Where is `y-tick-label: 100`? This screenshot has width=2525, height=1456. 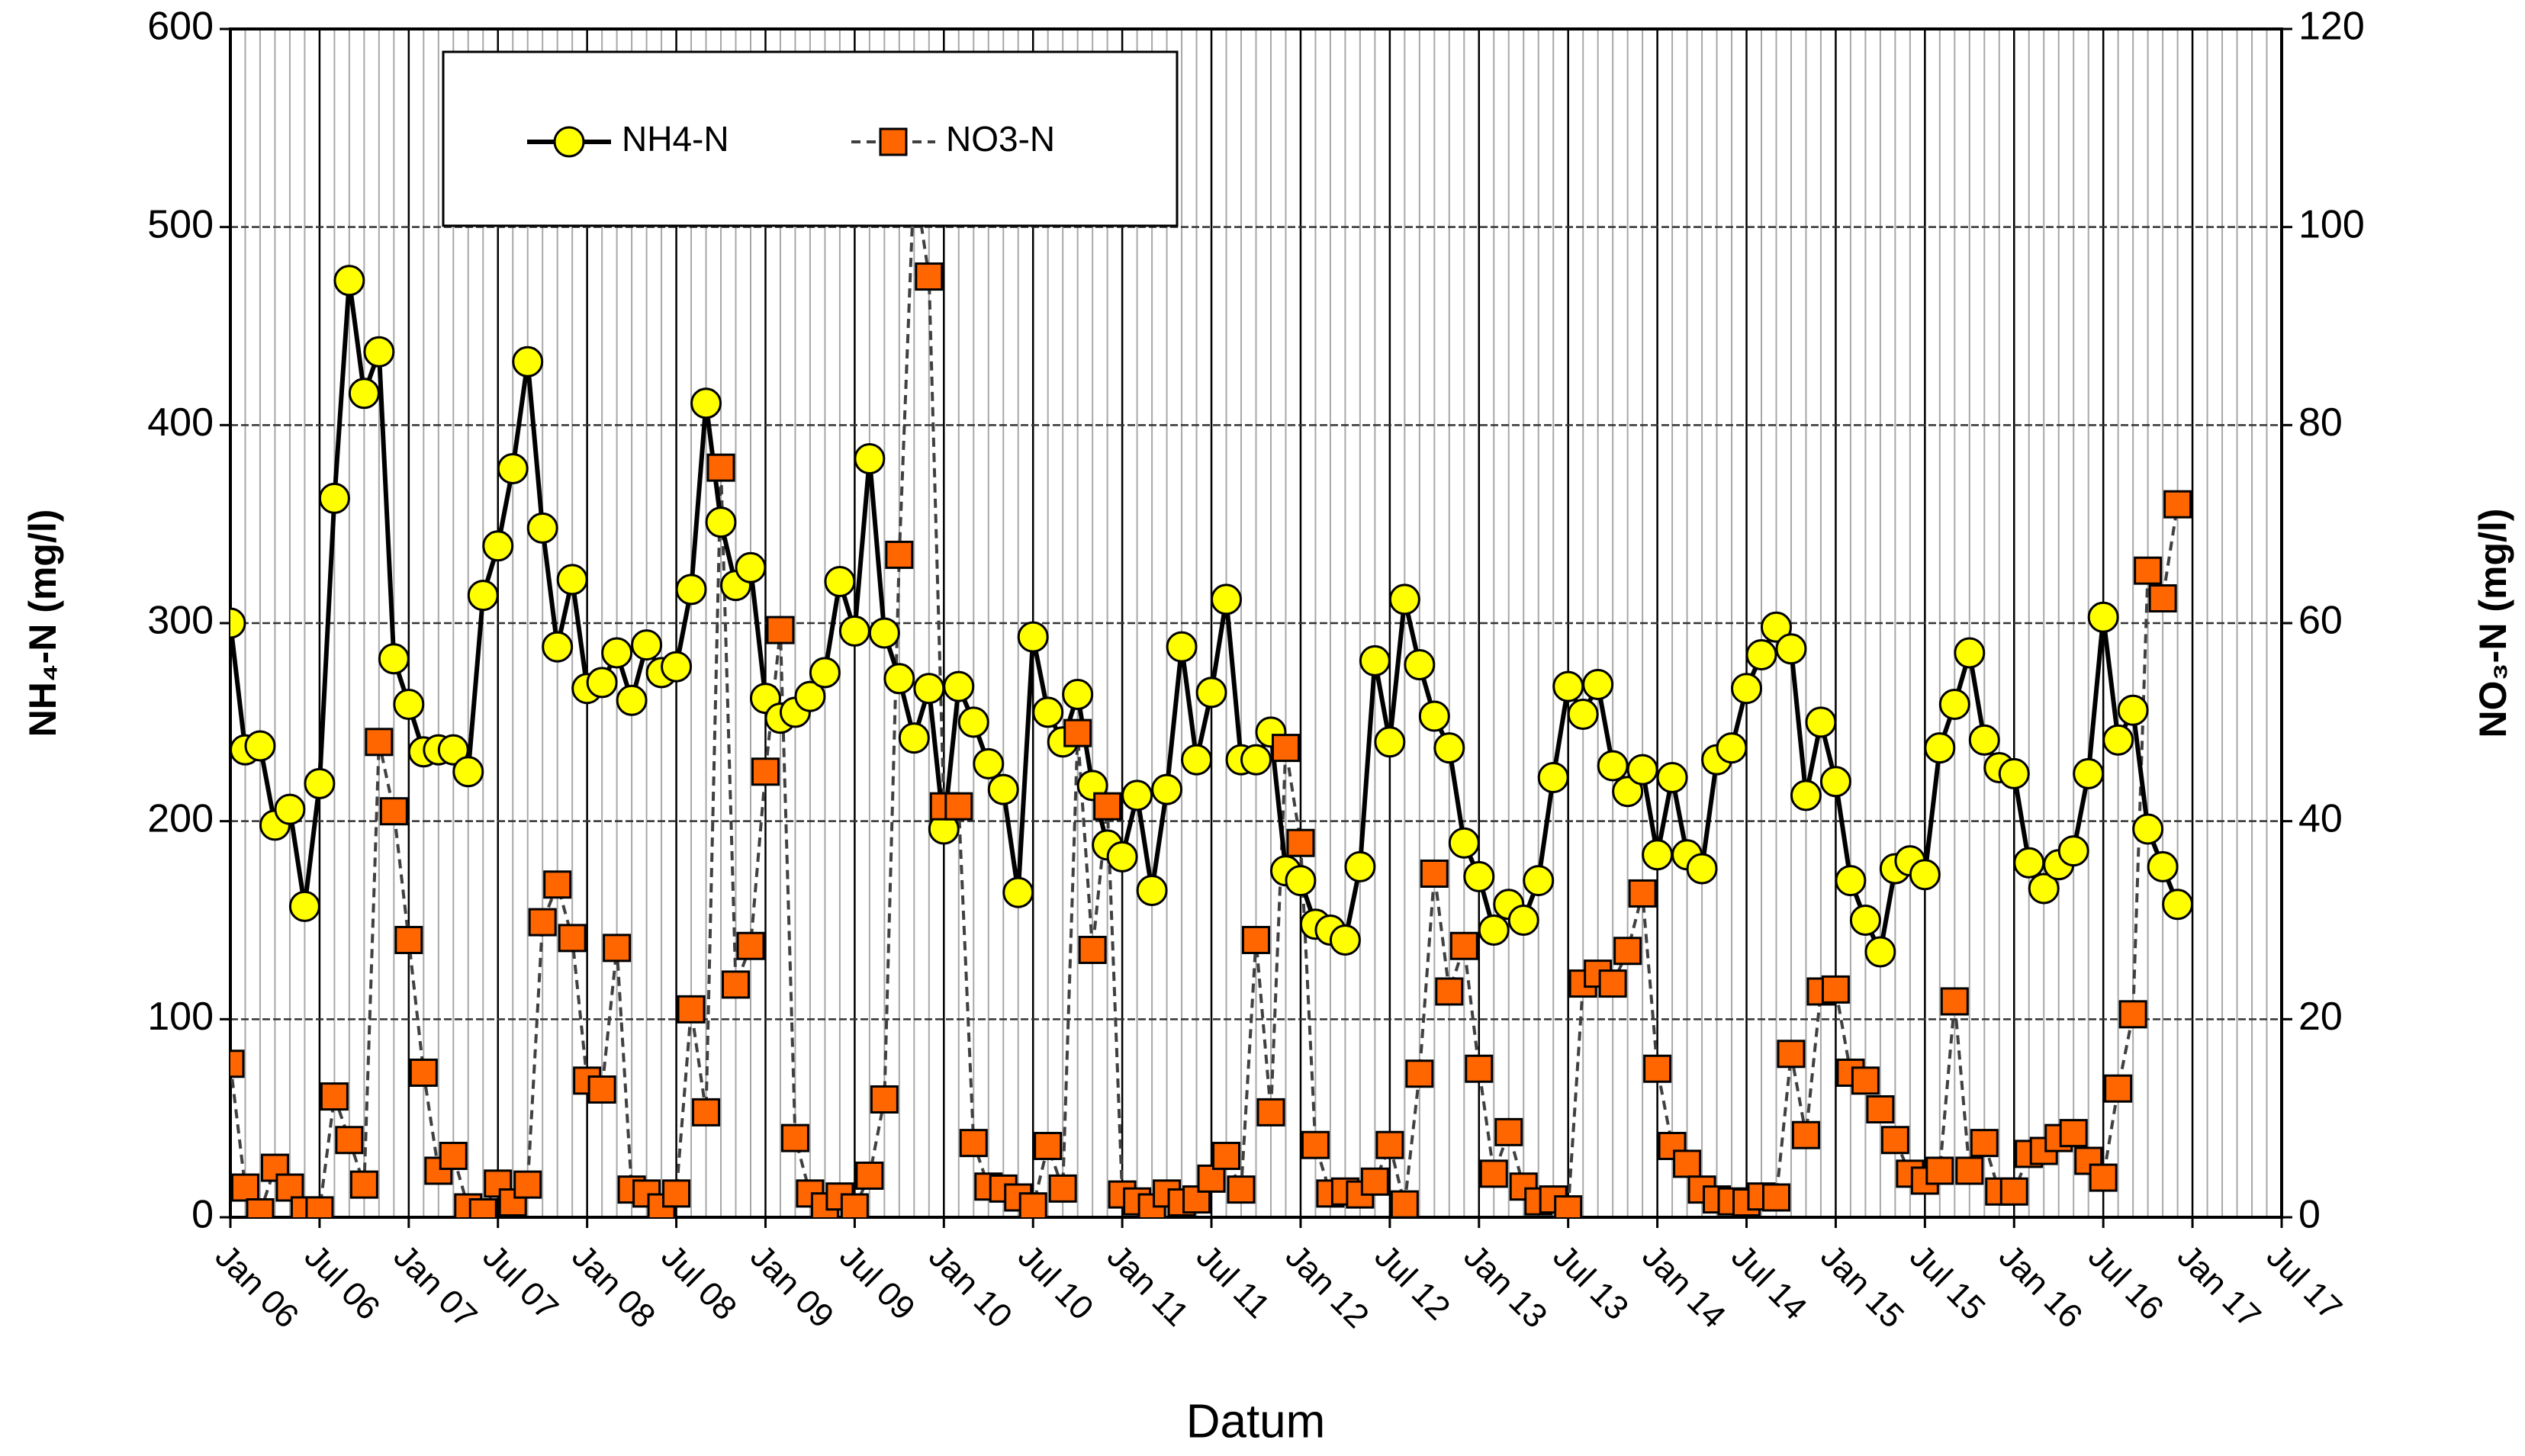 y-tick-label: 100 is located at coordinates (181, 1017).